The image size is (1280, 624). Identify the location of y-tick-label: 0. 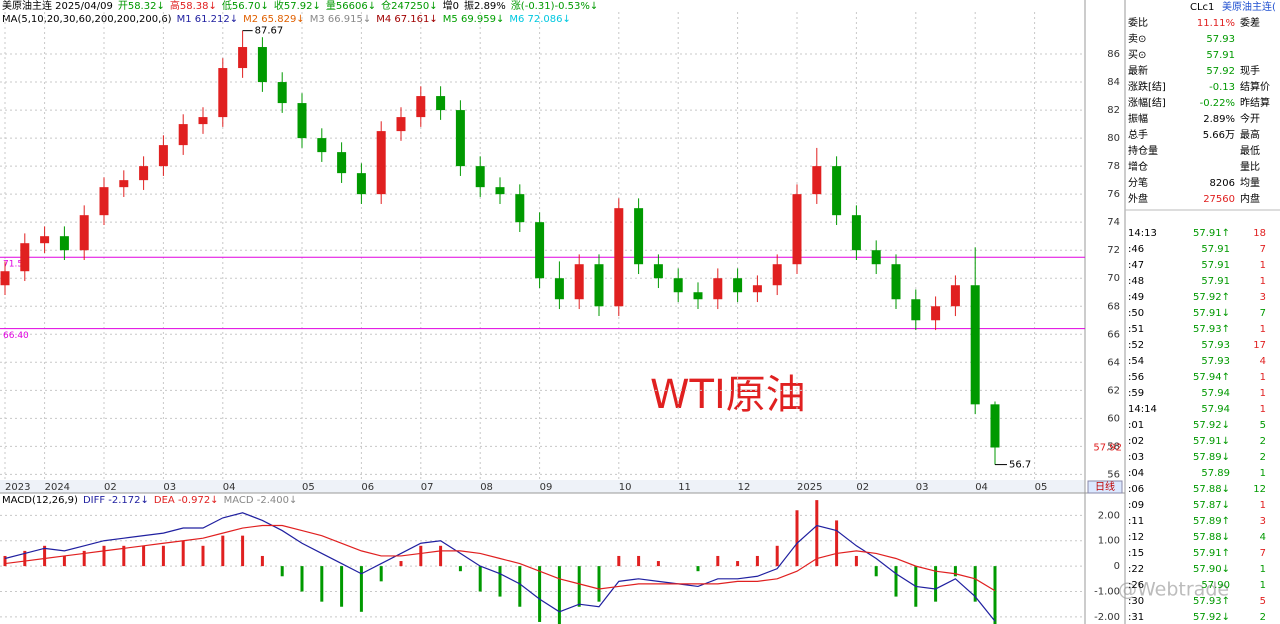
(1117, 566).